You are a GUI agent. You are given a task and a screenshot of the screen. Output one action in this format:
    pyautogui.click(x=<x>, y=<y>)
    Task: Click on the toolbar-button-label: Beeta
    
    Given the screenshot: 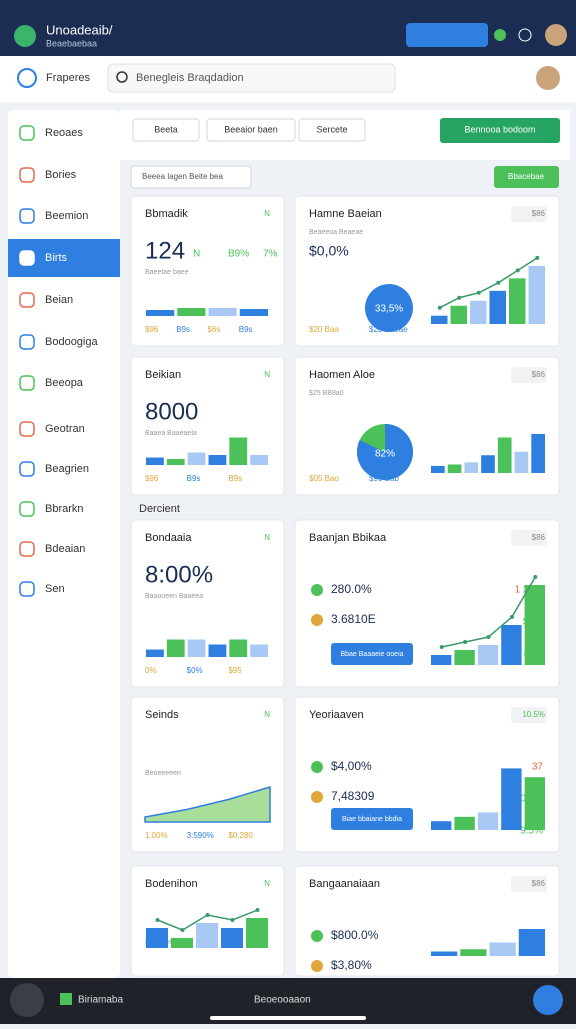 What is the action you would take?
    pyautogui.click(x=166, y=129)
    